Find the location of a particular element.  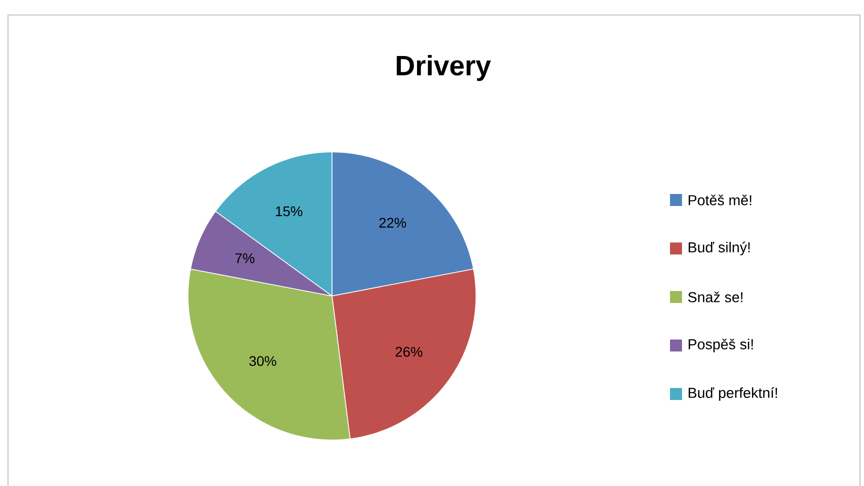

legend-label: Potěš mě! is located at coordinates (720, 200).